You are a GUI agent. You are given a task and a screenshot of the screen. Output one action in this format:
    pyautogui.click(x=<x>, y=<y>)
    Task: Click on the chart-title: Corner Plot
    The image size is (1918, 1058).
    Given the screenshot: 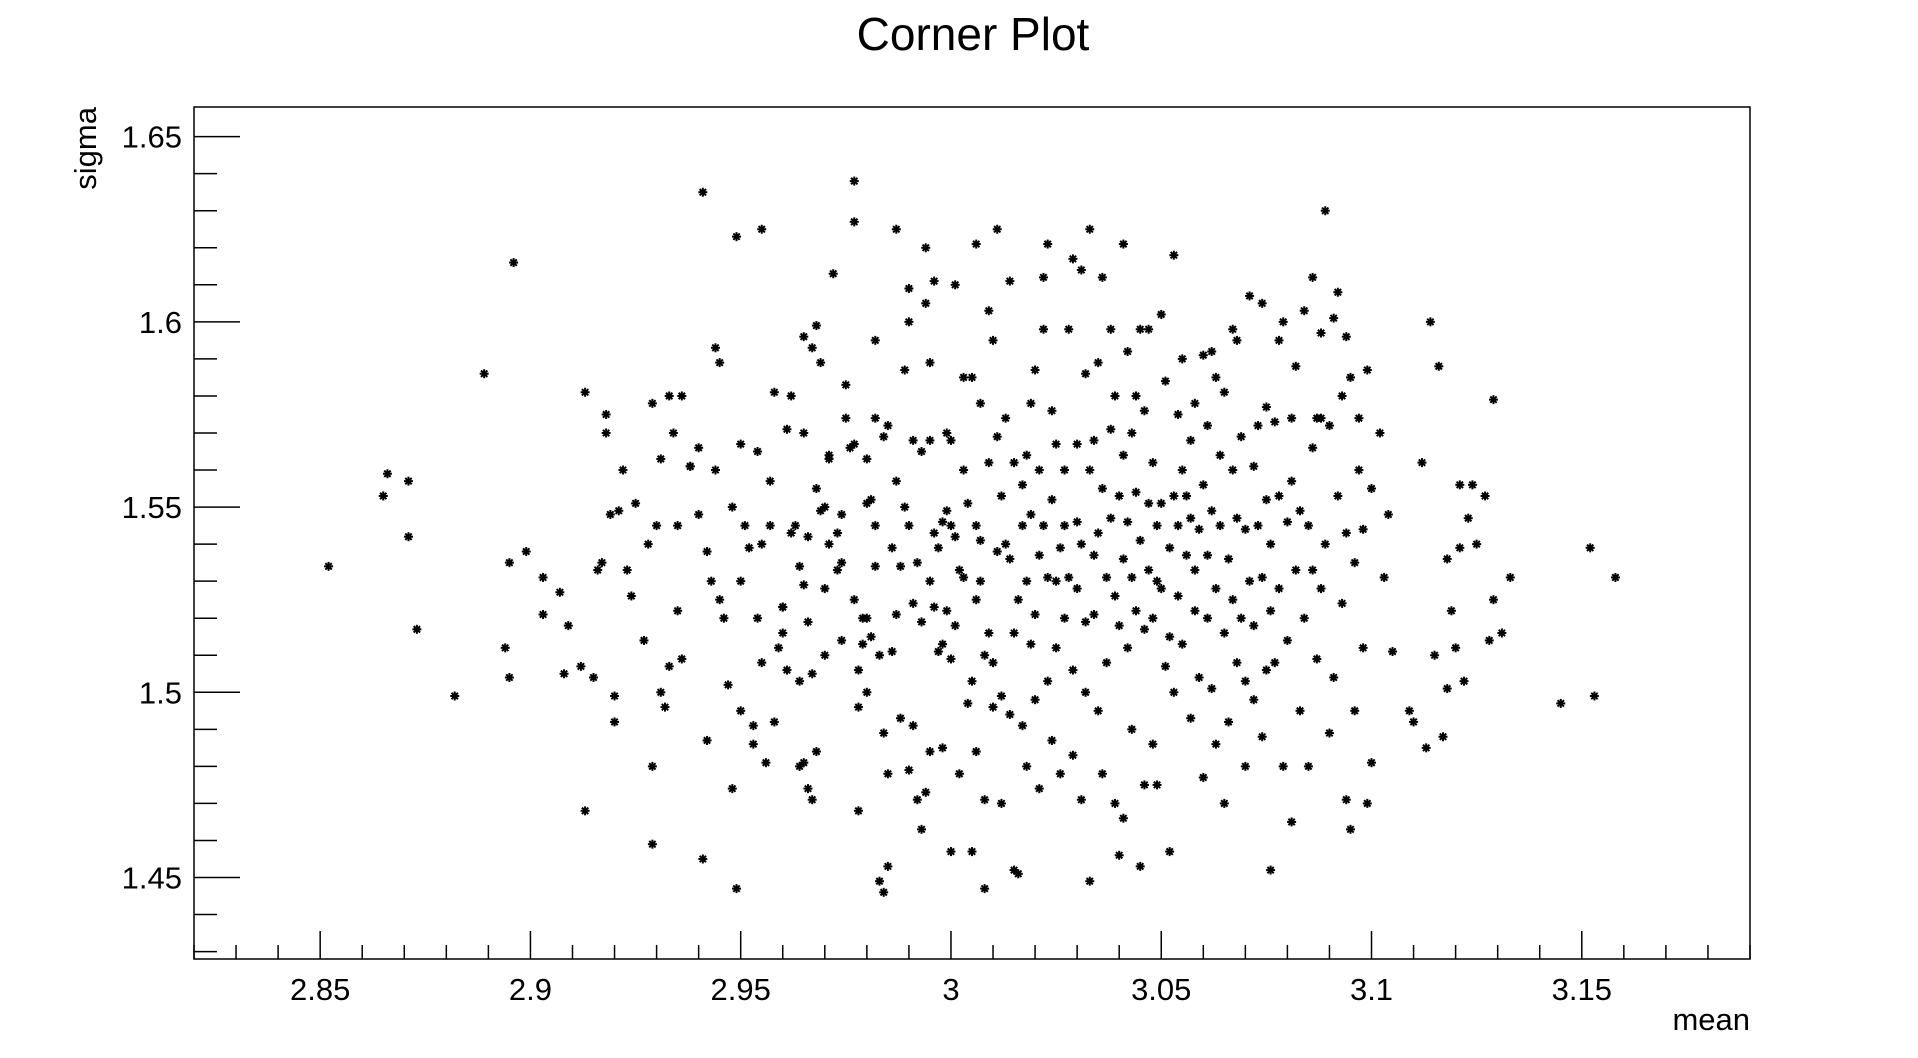 What is the action you would take?
    pyautogui.click(x=973, y=34)
    